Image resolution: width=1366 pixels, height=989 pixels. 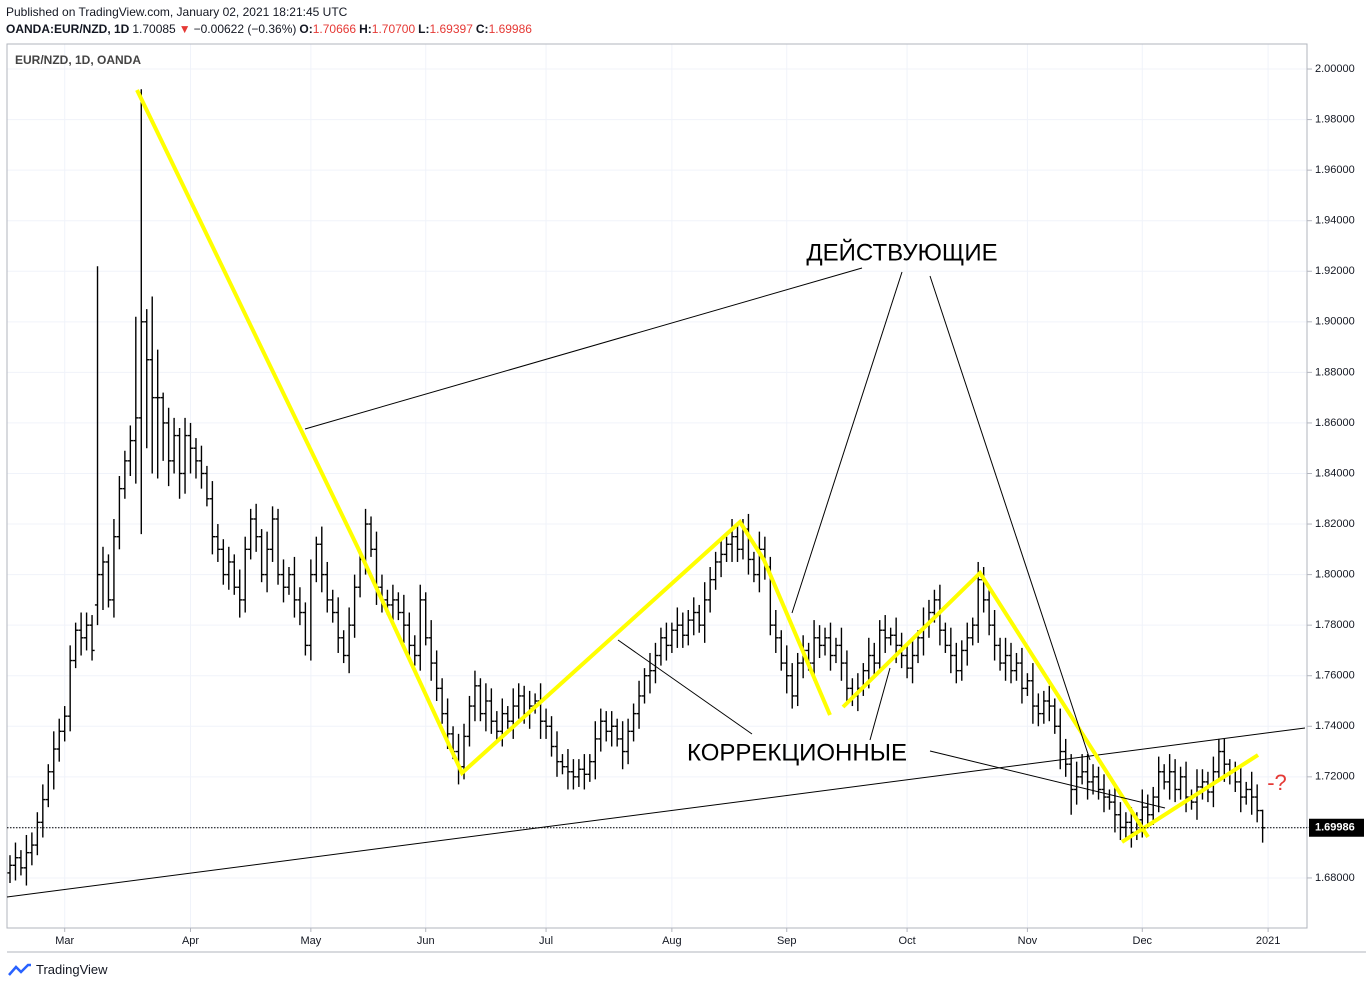 What do you see at coordinates (907, 941) in the screenshot?
I see `x-tick-label: Oct` at bounding box center [907, 941].